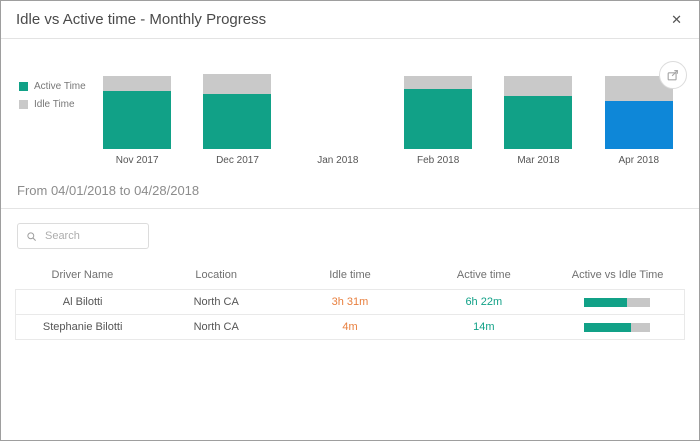 The width and height of the screenshot is (700, 441). I want to click on idle-time-cell: 3h 31m, so click(350, 302).